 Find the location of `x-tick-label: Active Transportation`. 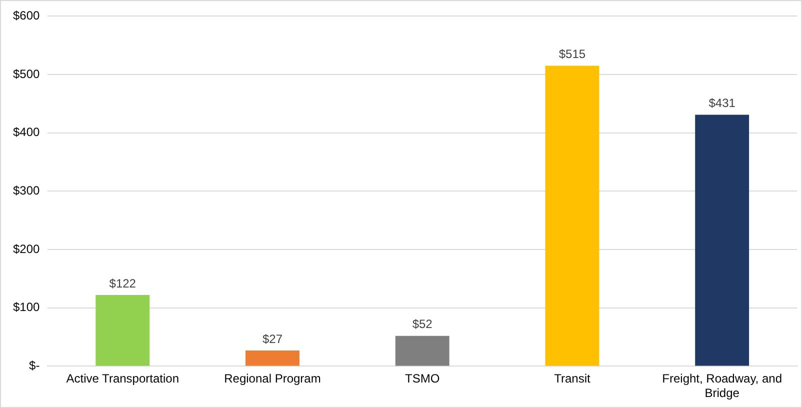

x-tick-label: Active Transportation is located at coordinates (122, 379).